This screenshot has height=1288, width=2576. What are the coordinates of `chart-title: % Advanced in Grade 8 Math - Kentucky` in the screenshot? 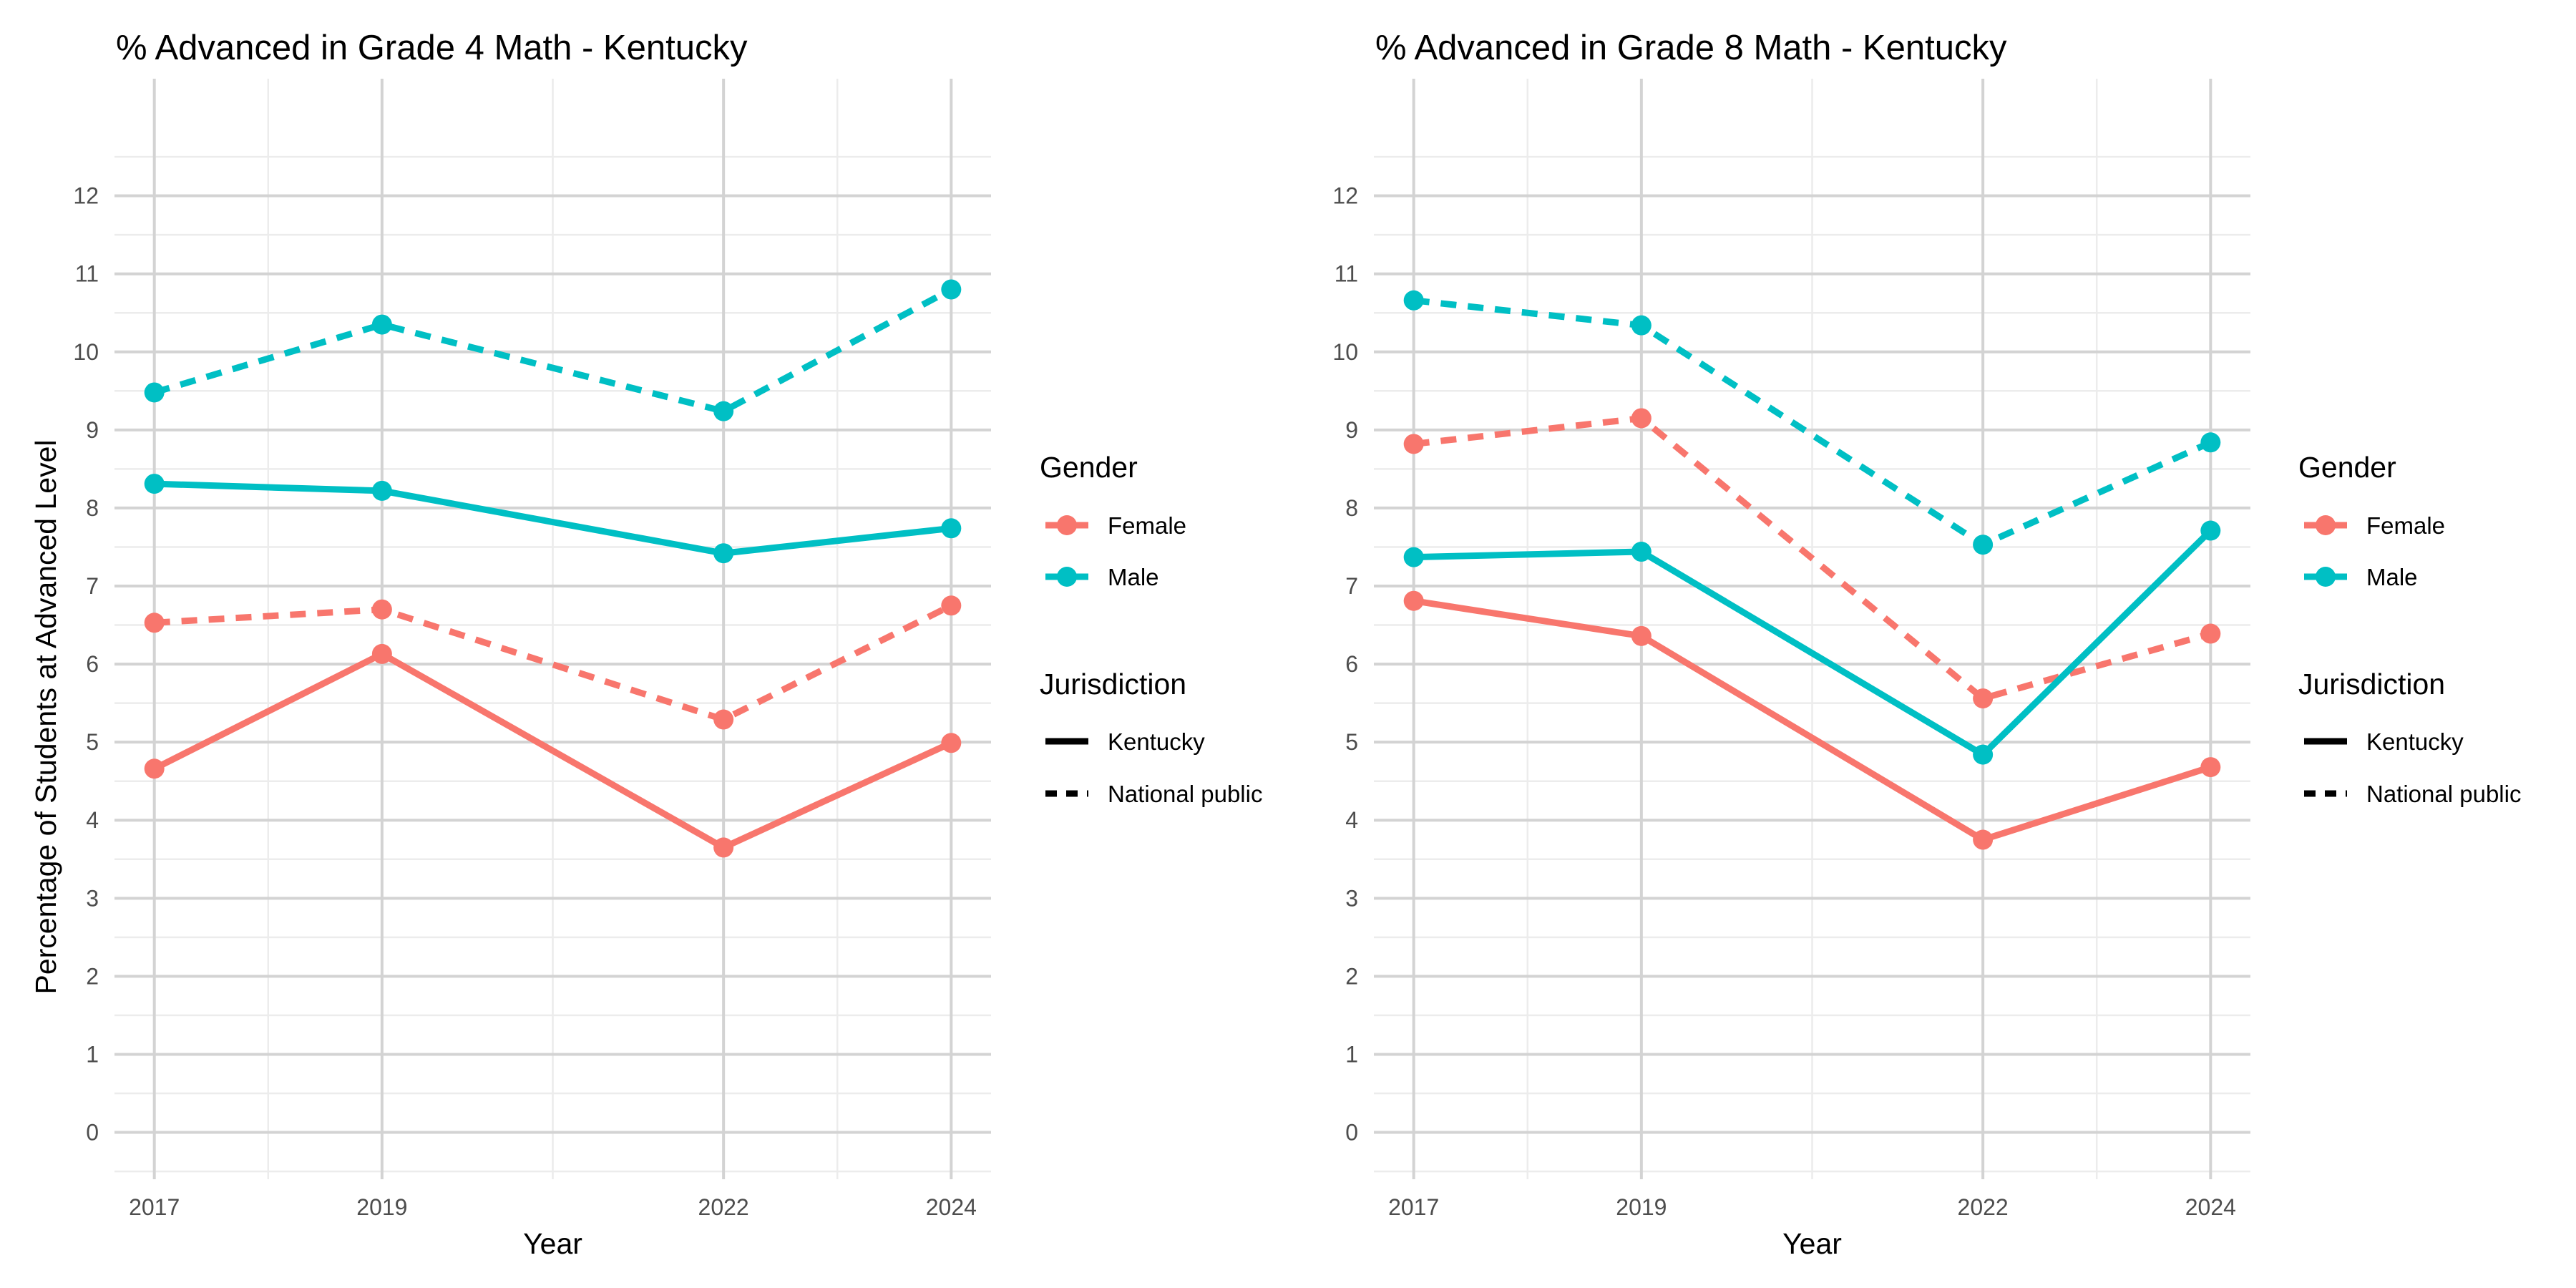 It's located at (1691, 48).